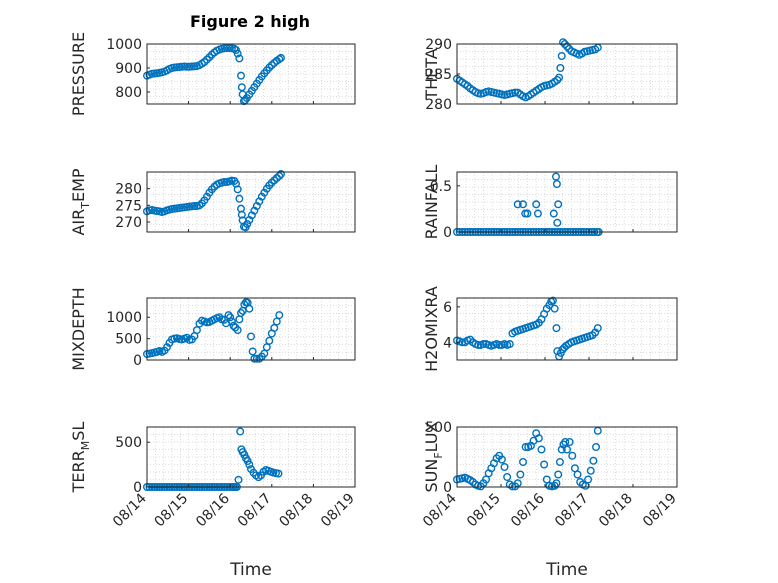  I want to click on y-axis-label: AIRTEMP, so click(80, 201).